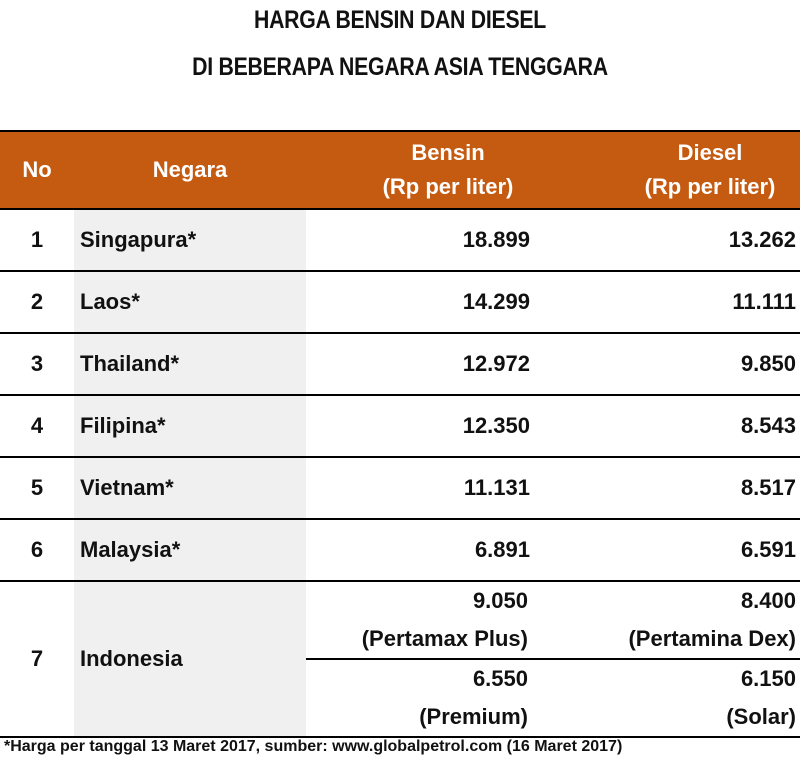  What do you see at coordinates (496, 301) in the screenshot?
I see `row-bensin: 14.299` at bounding box center [496, 301].